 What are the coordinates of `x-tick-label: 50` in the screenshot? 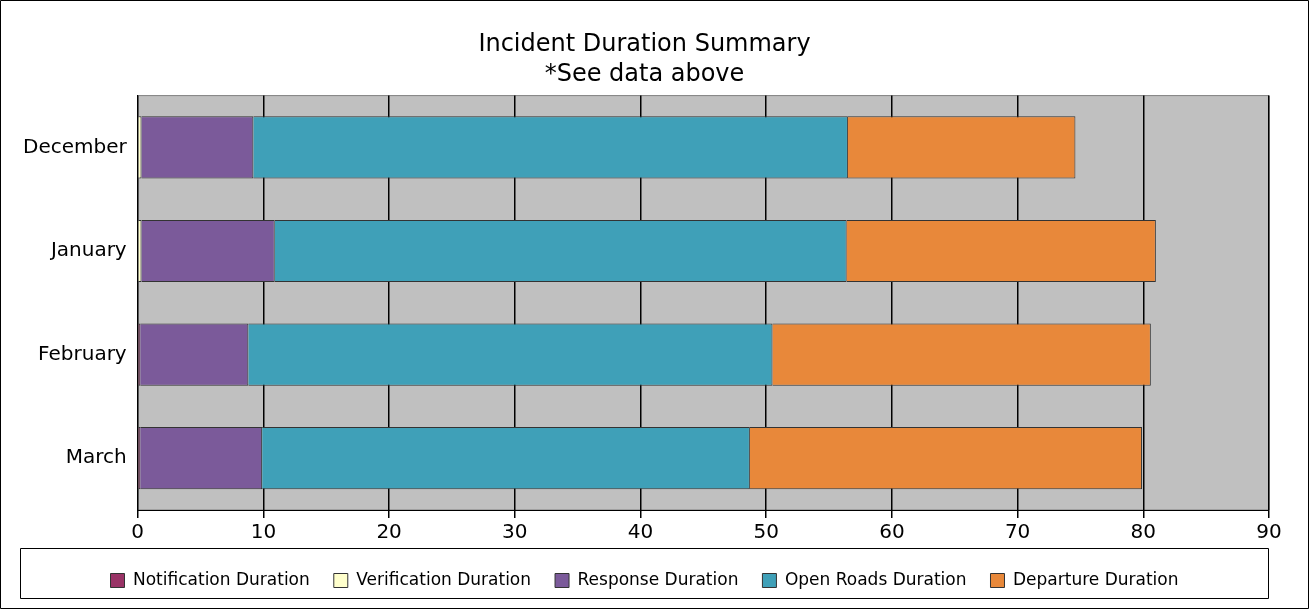 It's located at (766, 531).